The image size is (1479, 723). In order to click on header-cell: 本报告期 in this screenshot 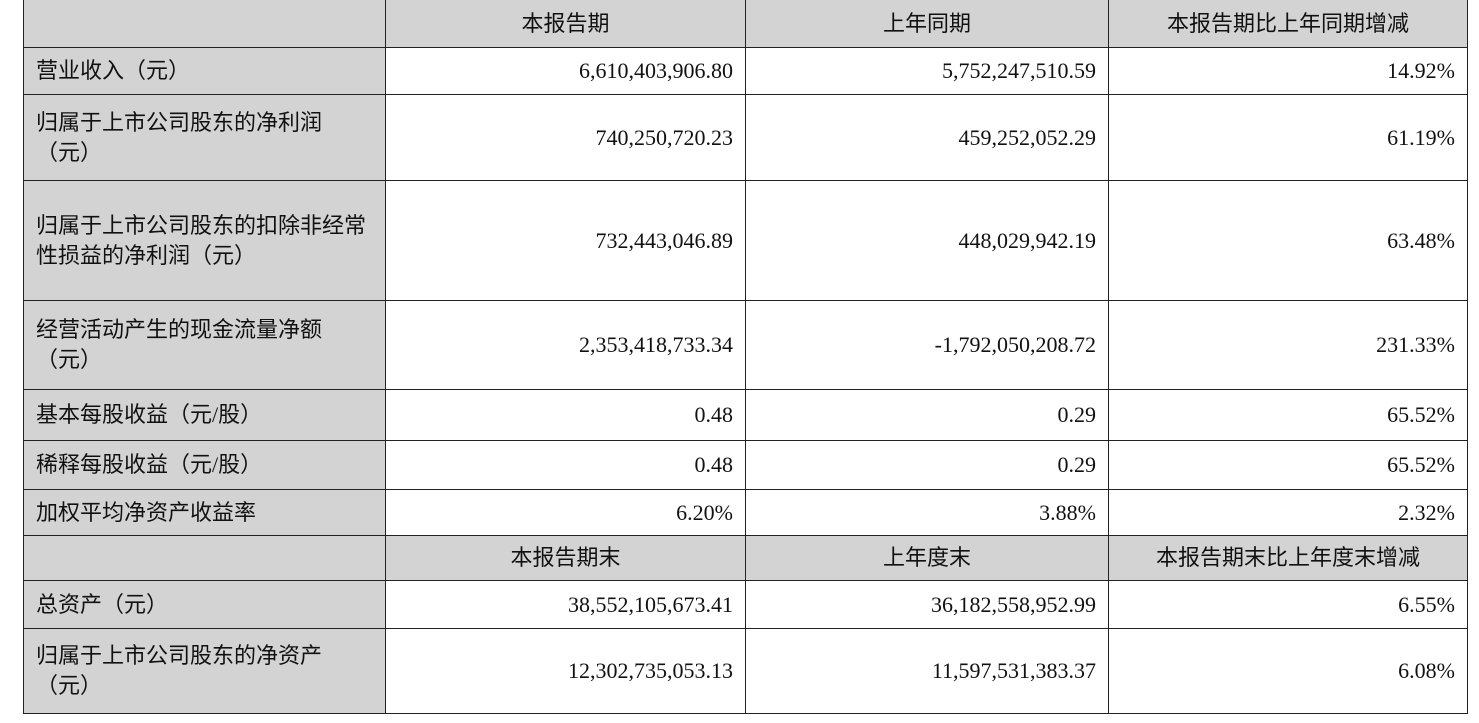, I will do `click(565, 24)`.